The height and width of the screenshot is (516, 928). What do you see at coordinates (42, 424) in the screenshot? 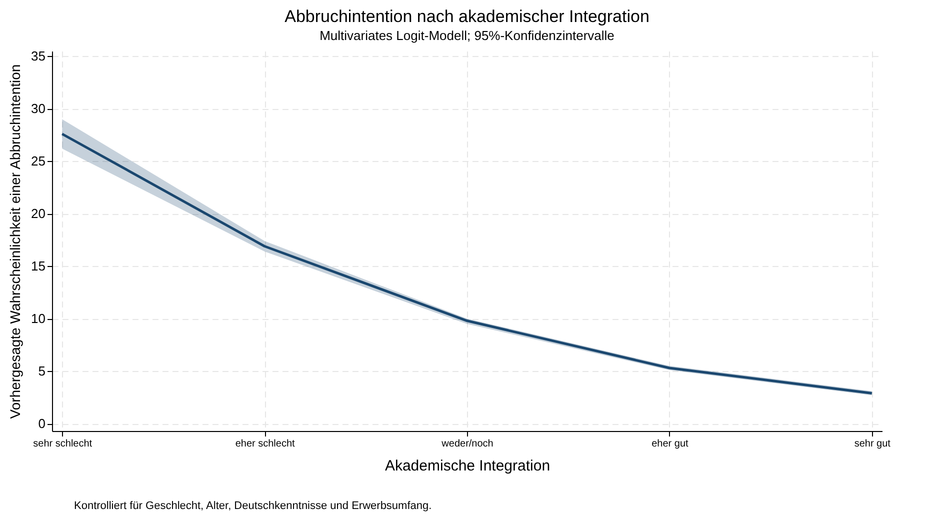
I see `y-tick-label: 0` at bounding box center [42, 424].